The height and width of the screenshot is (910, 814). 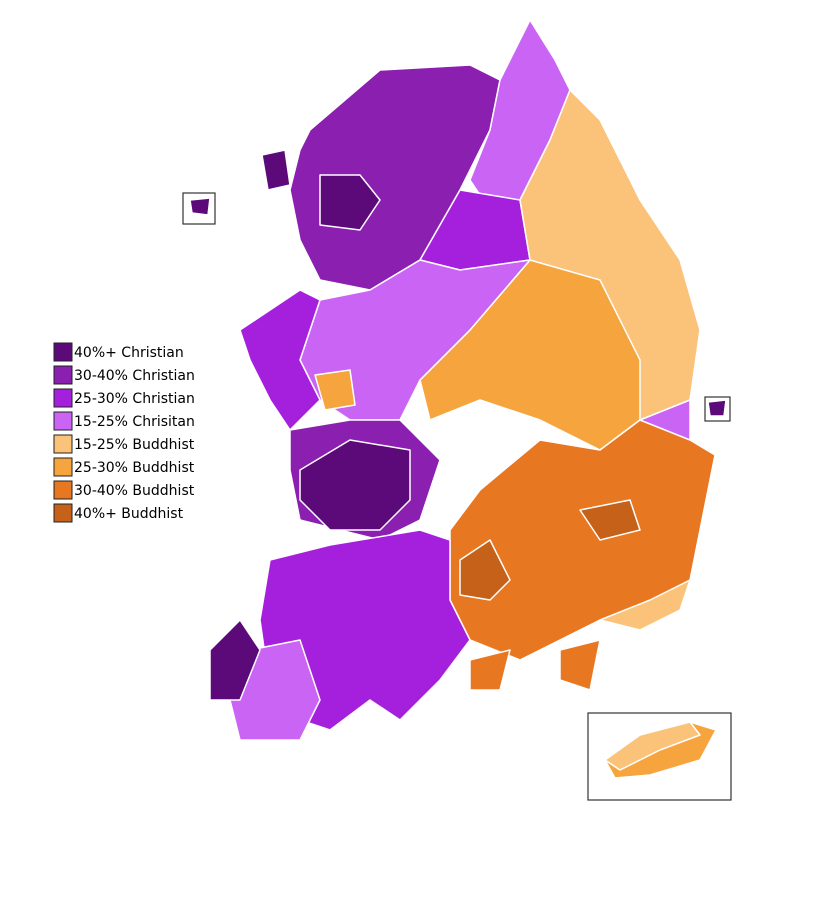 What do you see at coordinates (134, 468) in the screenshot?
I see `legend-label: 25-30% Buddhist` at bounding box center [134, 468].